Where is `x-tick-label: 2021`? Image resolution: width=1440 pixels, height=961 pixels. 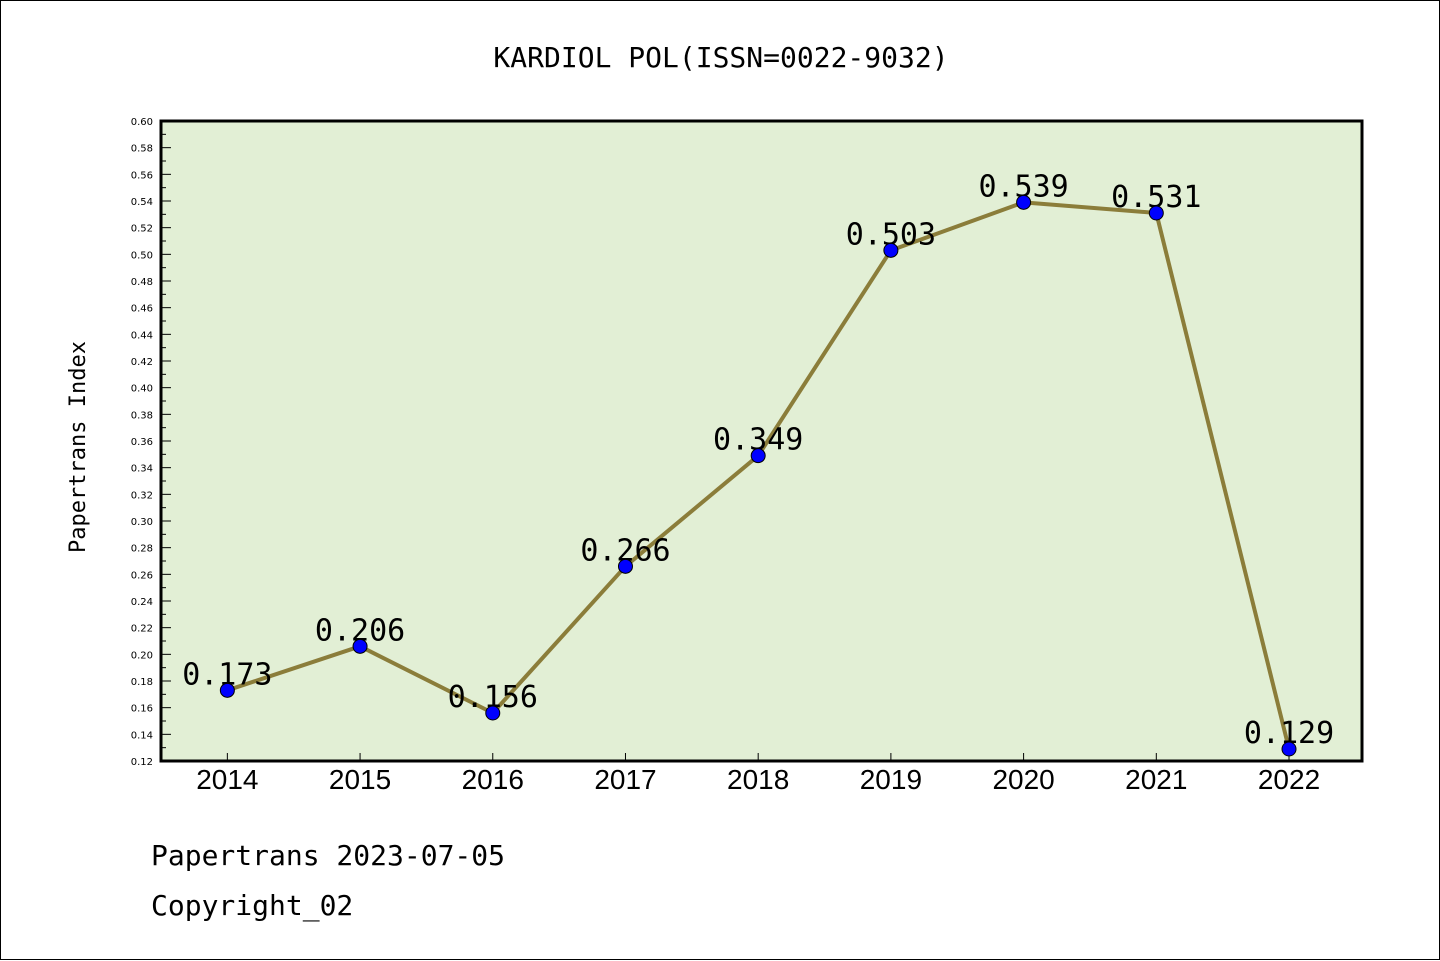 x-tick-label: 2021 is located at coordinates (1156, 779).